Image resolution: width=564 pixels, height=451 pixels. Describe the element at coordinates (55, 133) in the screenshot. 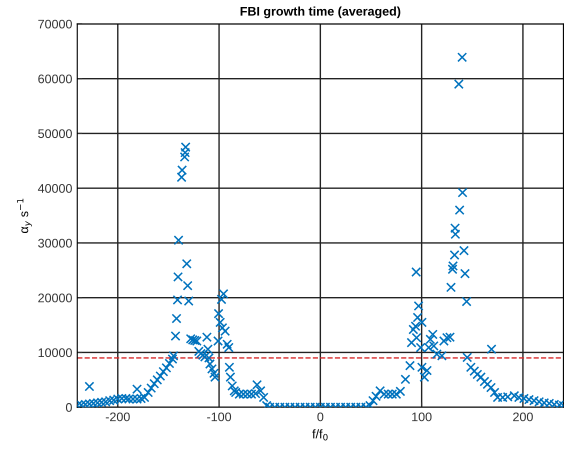

I see `y-tick-label: 50000` at that location.